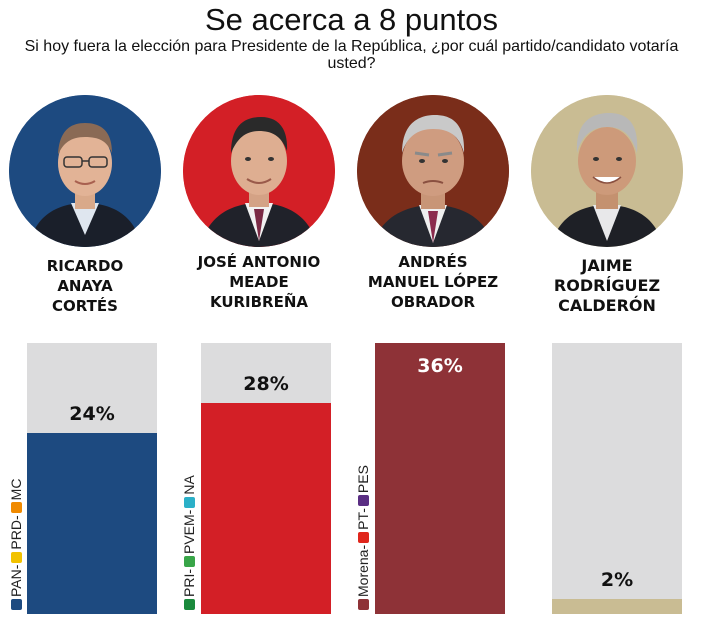 The width and height of the screenshot is (703, 634). Describe the element at coordinates (92, 523) in the screenshot. I see `bar-anaya` at that location.